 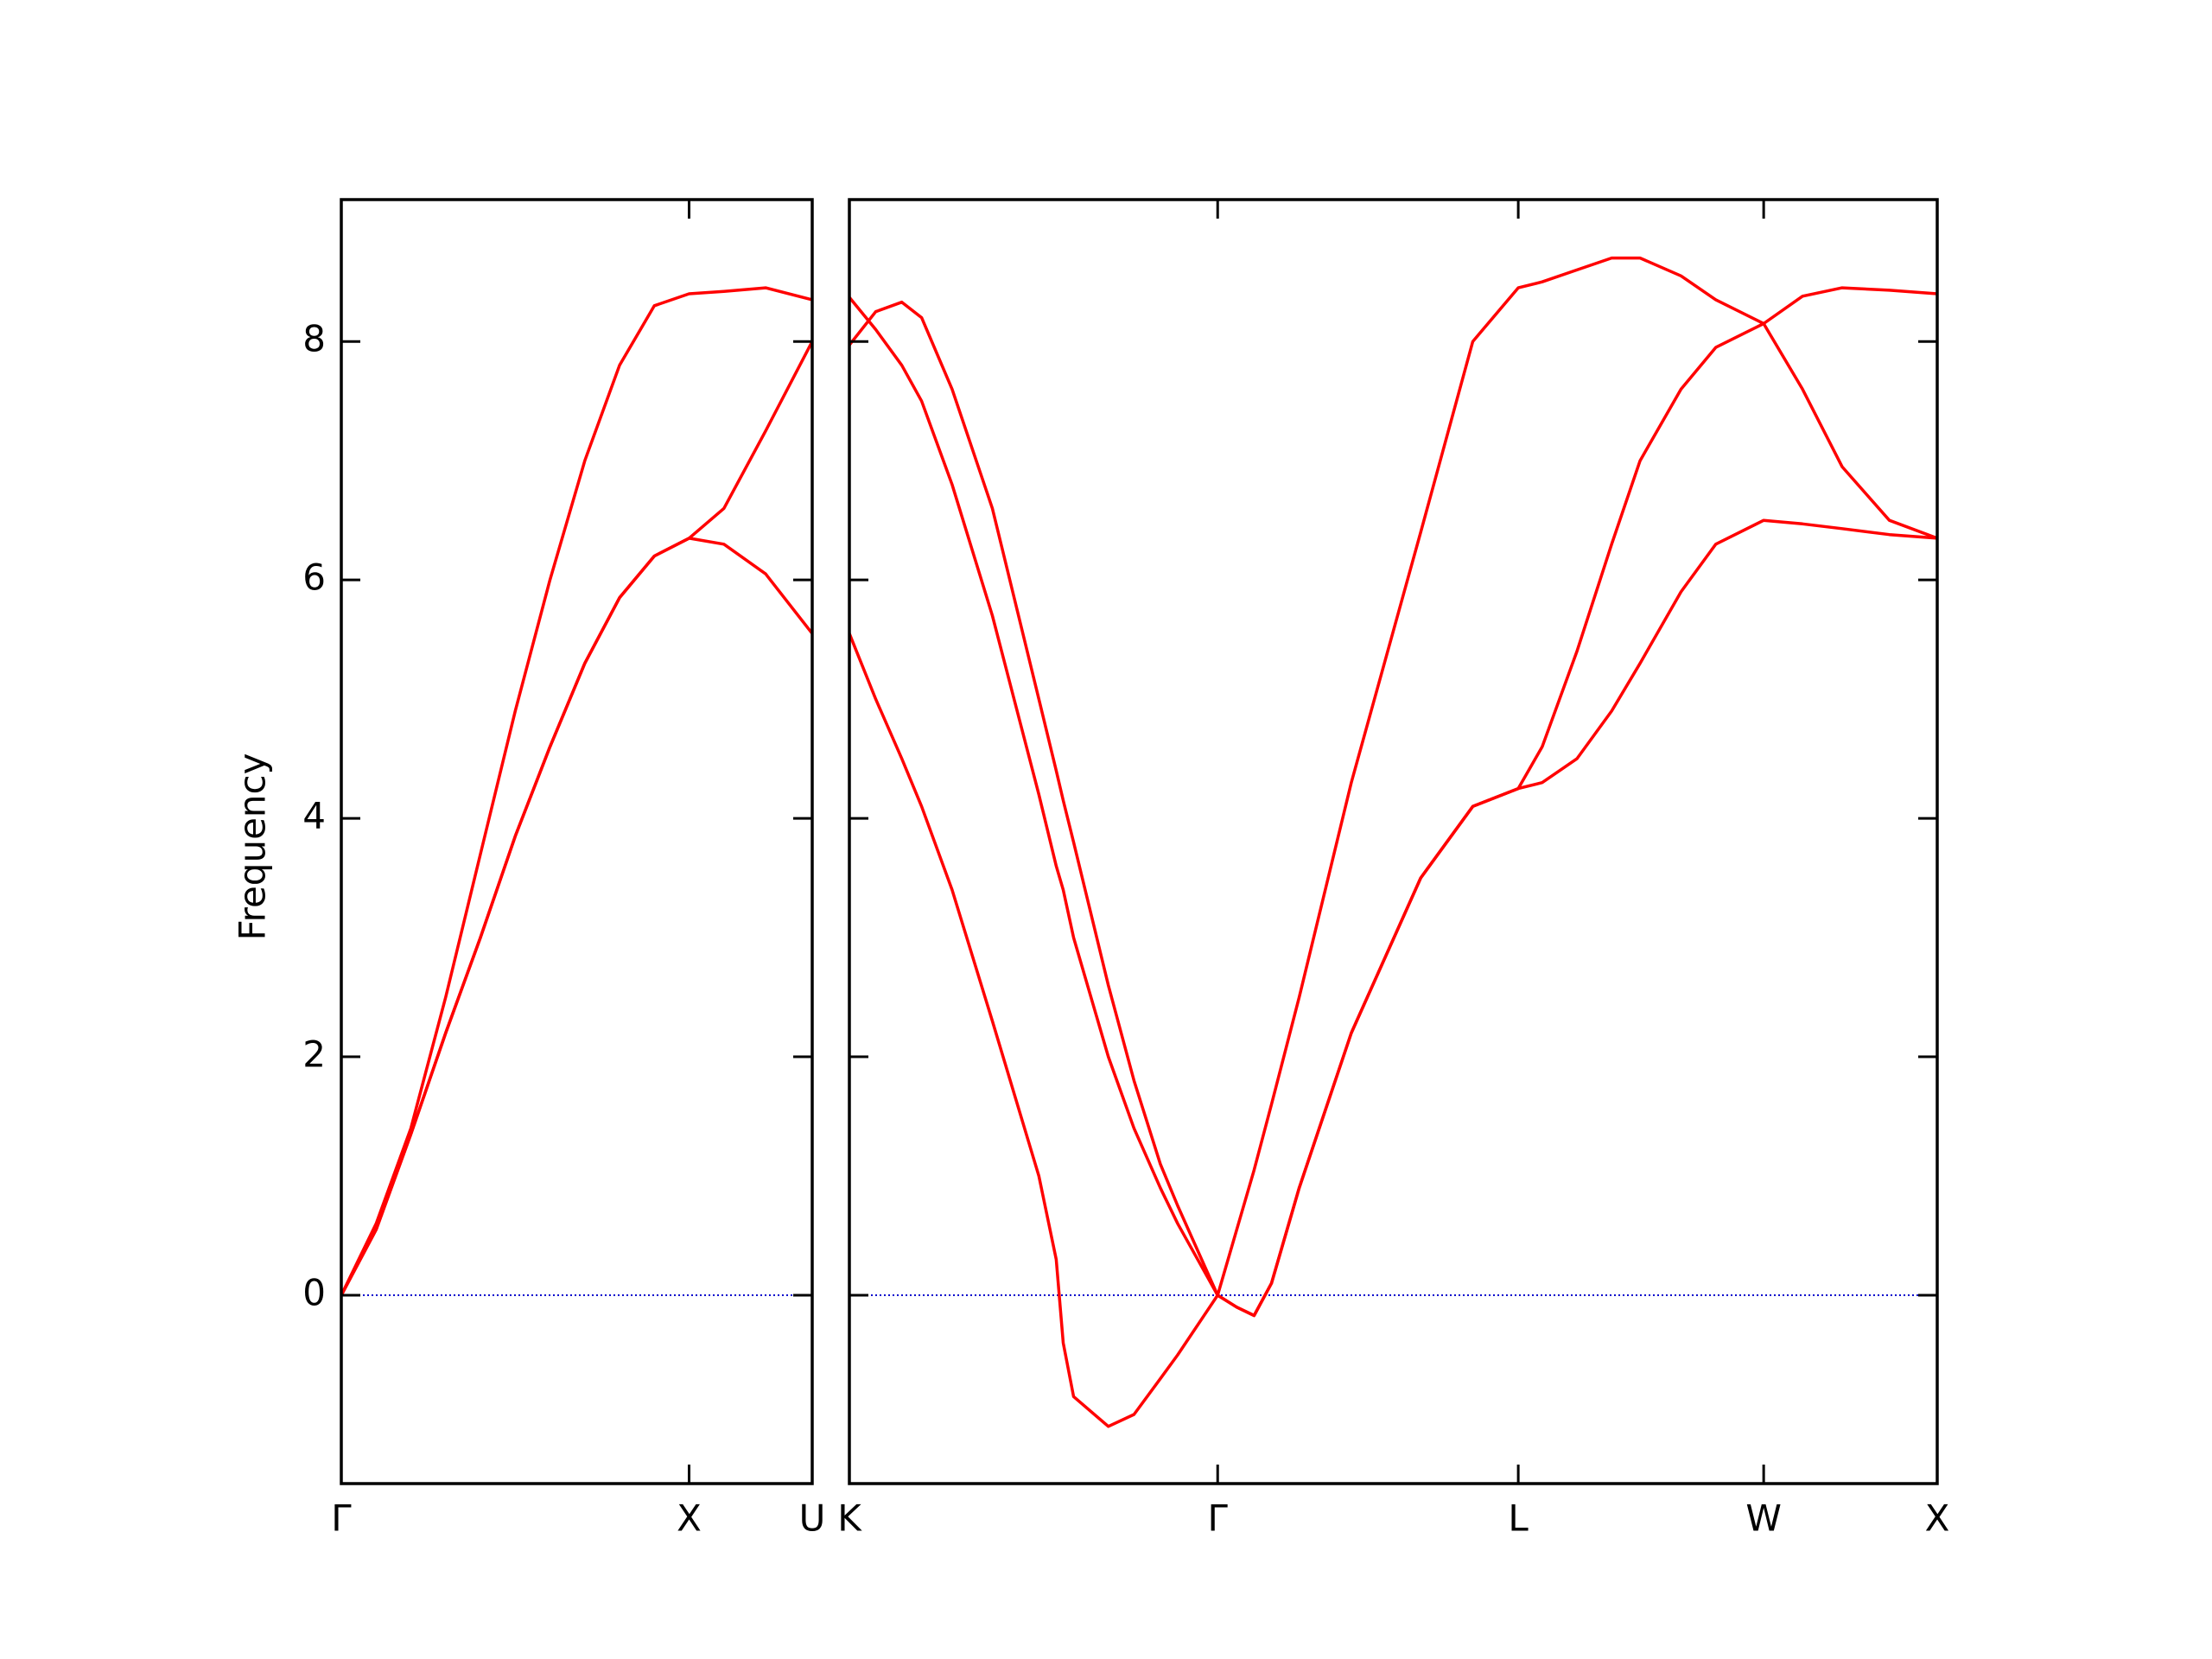 I want to click on y-axis-label: Frequency, so click(x=253, y=847).